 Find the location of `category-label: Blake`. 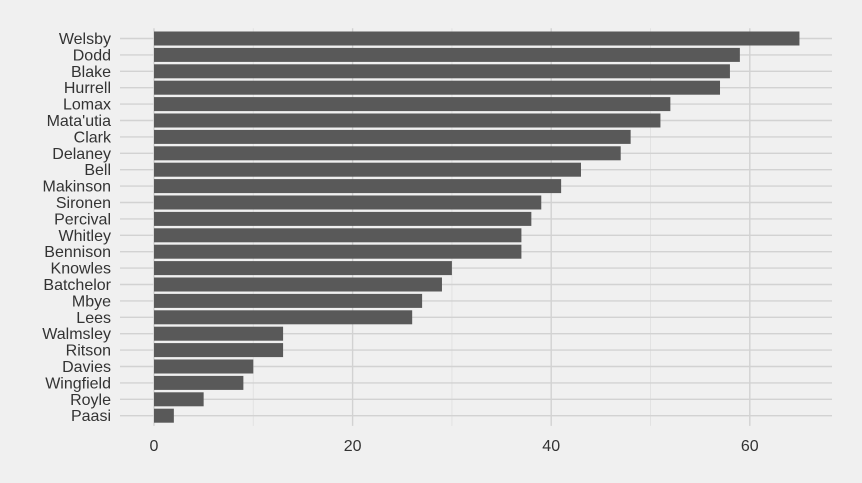

category-label: Blake is located at coordinates (91, 72).